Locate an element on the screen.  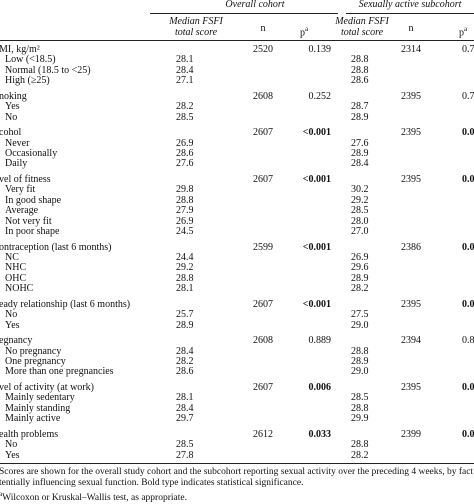
section-n-overall: 2520 is located at coordinates (263, 49).